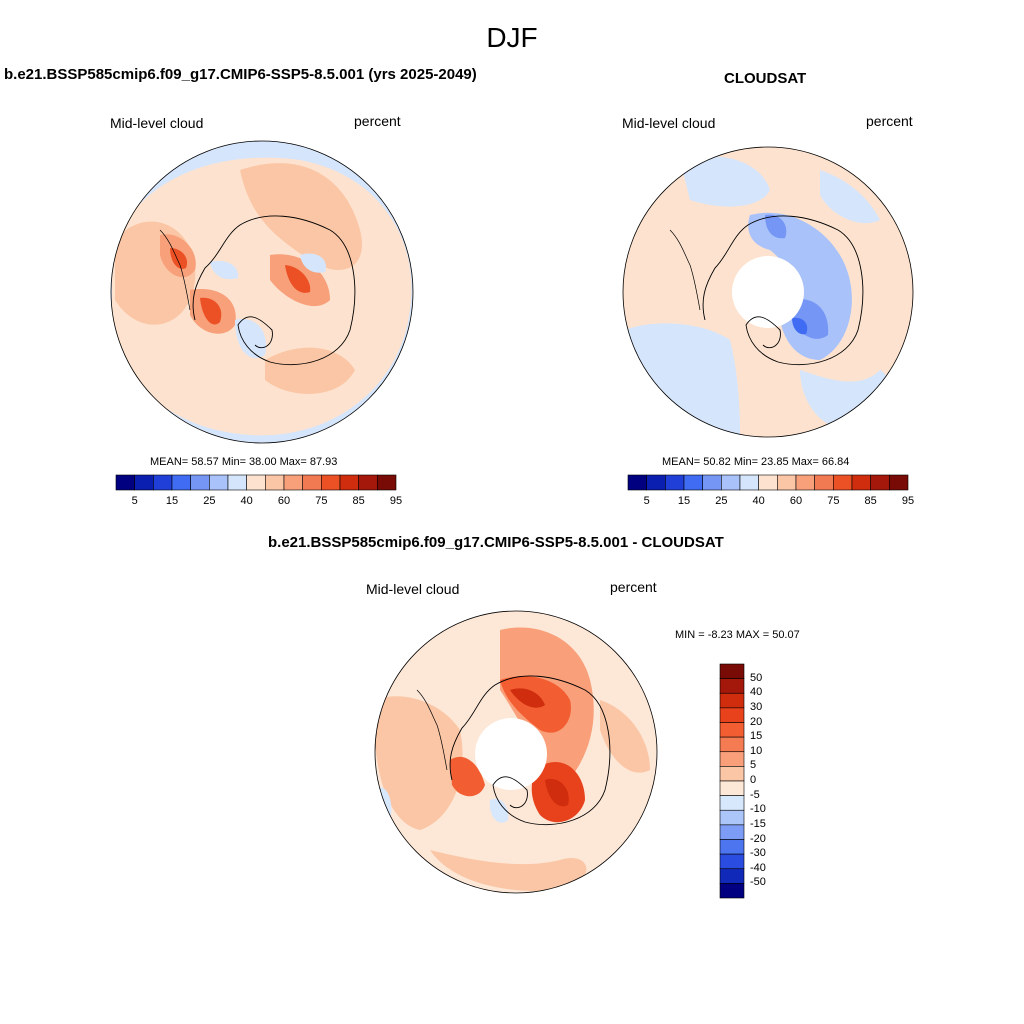 Image resolution: width=1024 pixels, height=1024 pixels. I want to click on colorbar-tick-label: 50, so click(756, 677).